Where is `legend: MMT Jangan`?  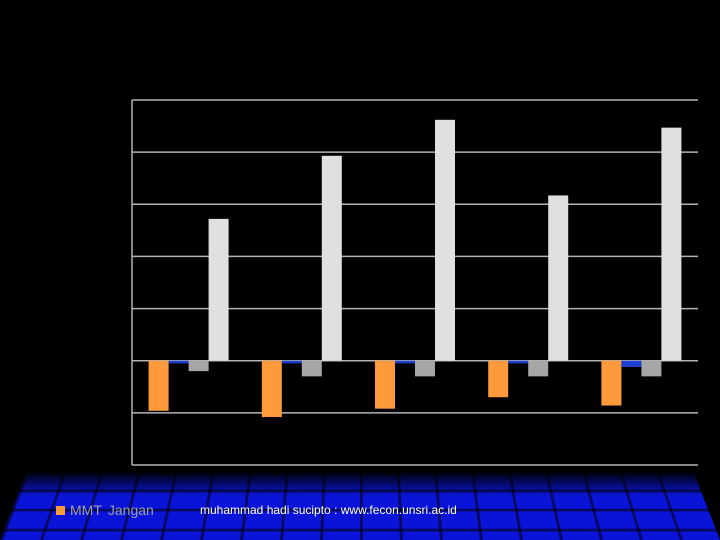 legend: MMT Jangan is located at coordinates (105, 510).